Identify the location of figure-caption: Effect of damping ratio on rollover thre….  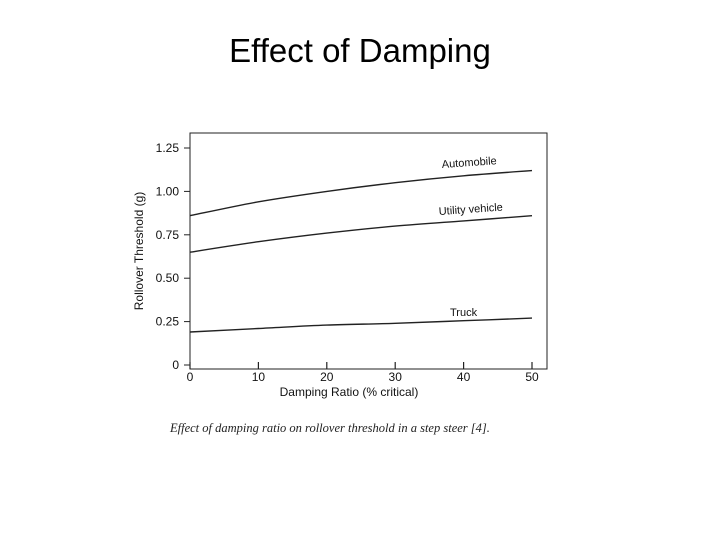
(330, 428).